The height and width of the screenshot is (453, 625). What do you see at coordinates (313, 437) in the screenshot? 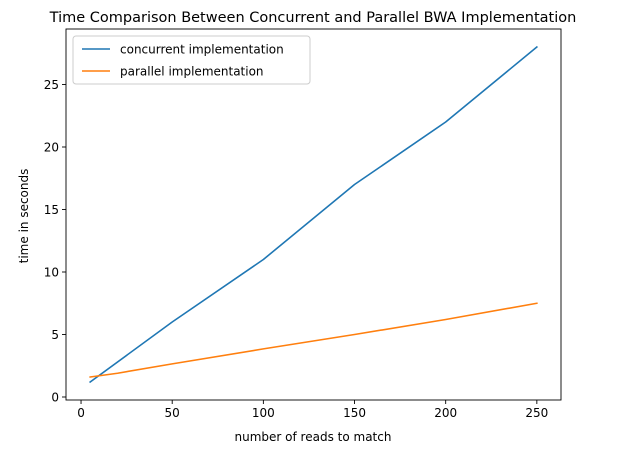
I see `x-axis-label: number of reads to match` at bounding box center [313, 437].